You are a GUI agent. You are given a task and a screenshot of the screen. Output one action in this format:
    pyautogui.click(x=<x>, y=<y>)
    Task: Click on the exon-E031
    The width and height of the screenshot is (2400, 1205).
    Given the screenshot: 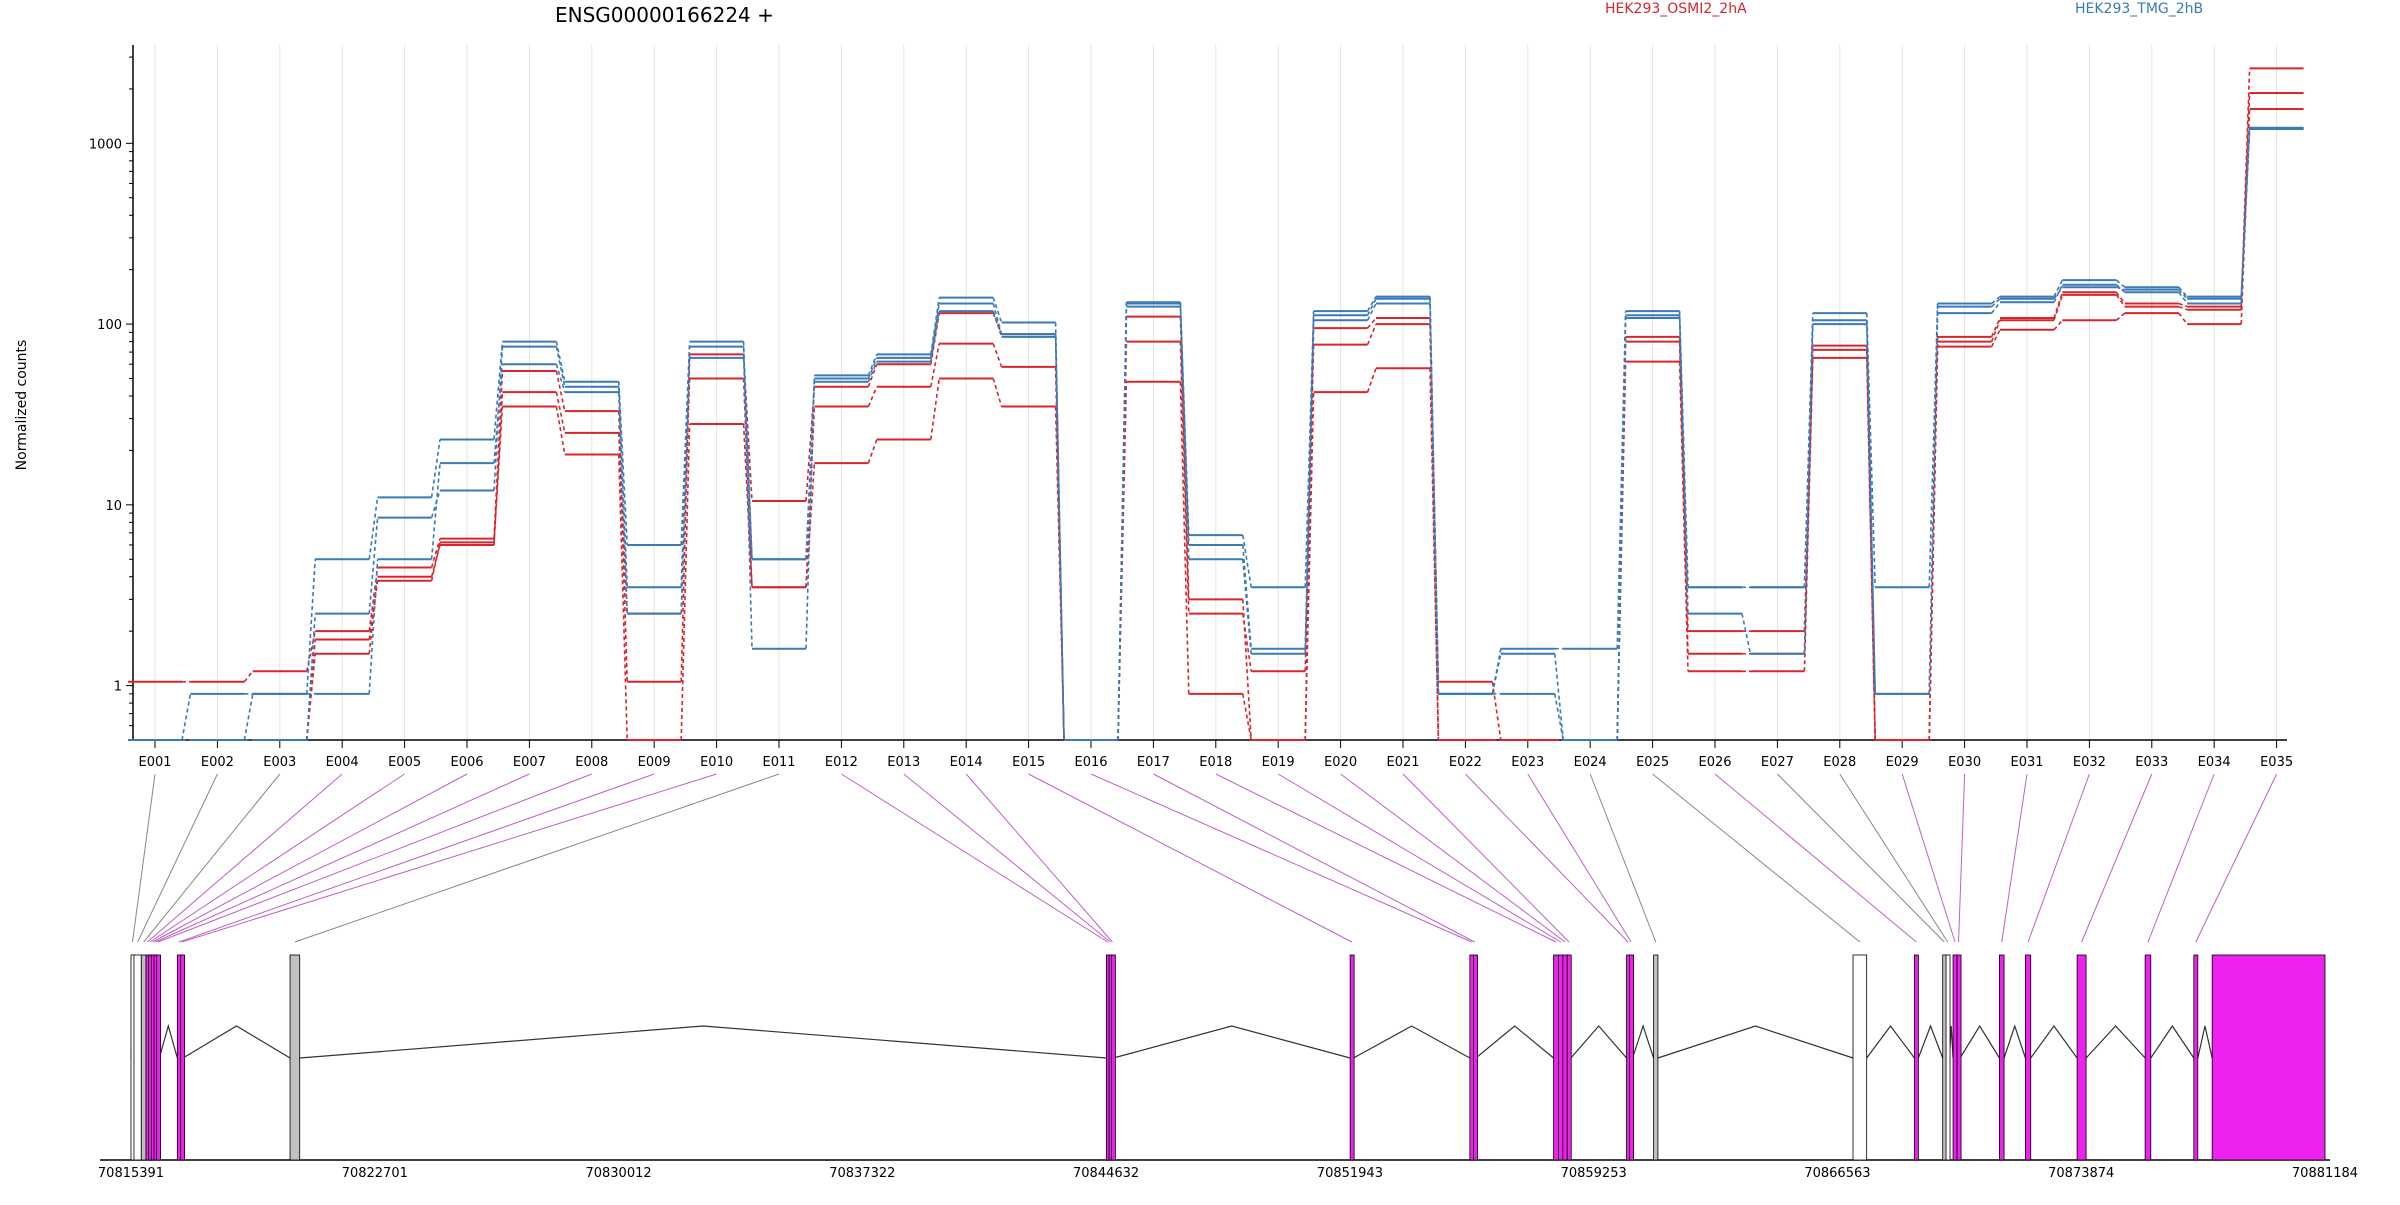 What is the action you would take?
    pyautogui.click(x=2001, y=1057)
    